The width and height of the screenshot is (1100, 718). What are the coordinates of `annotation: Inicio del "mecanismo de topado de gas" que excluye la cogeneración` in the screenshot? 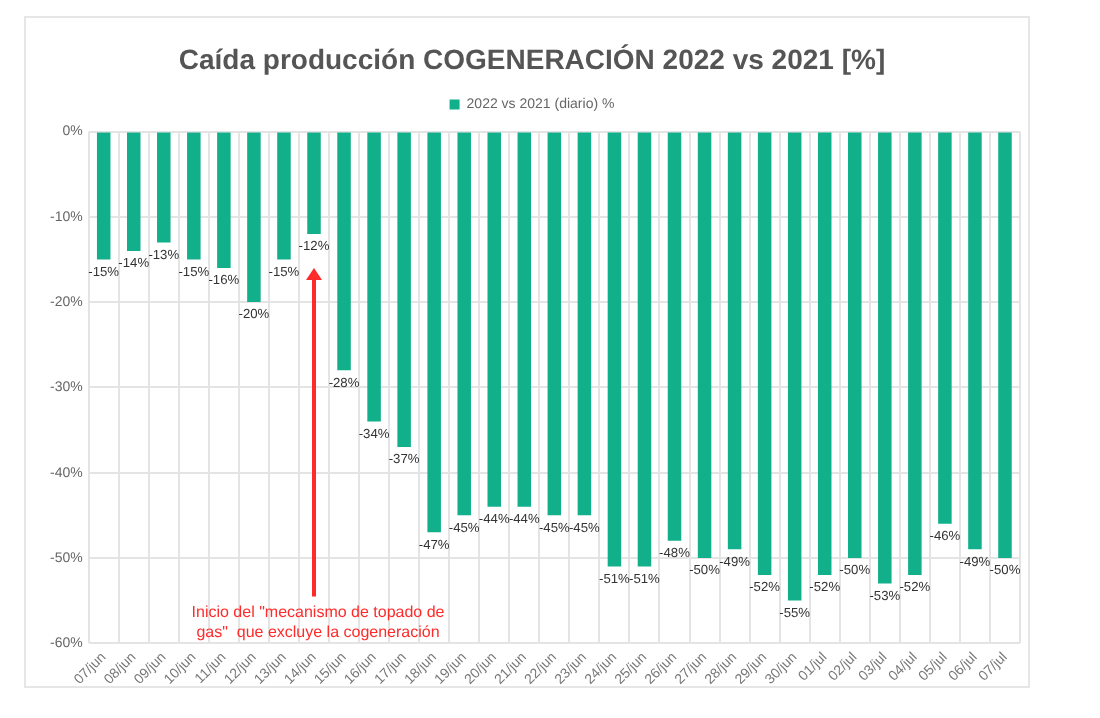 It's located at (318, 621).